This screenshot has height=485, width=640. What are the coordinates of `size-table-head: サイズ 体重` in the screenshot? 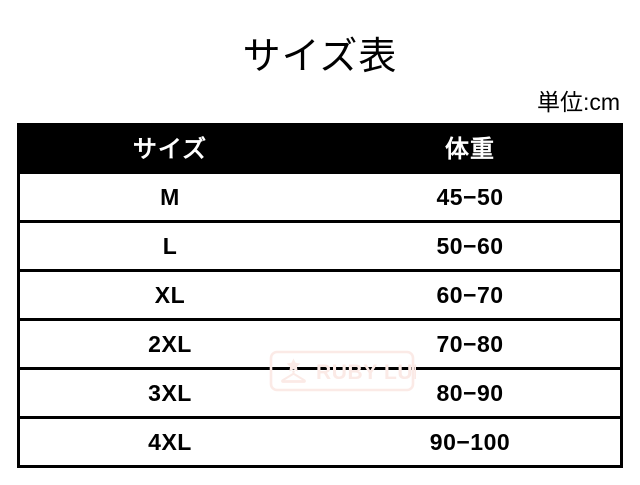 It's located at (320, 150).